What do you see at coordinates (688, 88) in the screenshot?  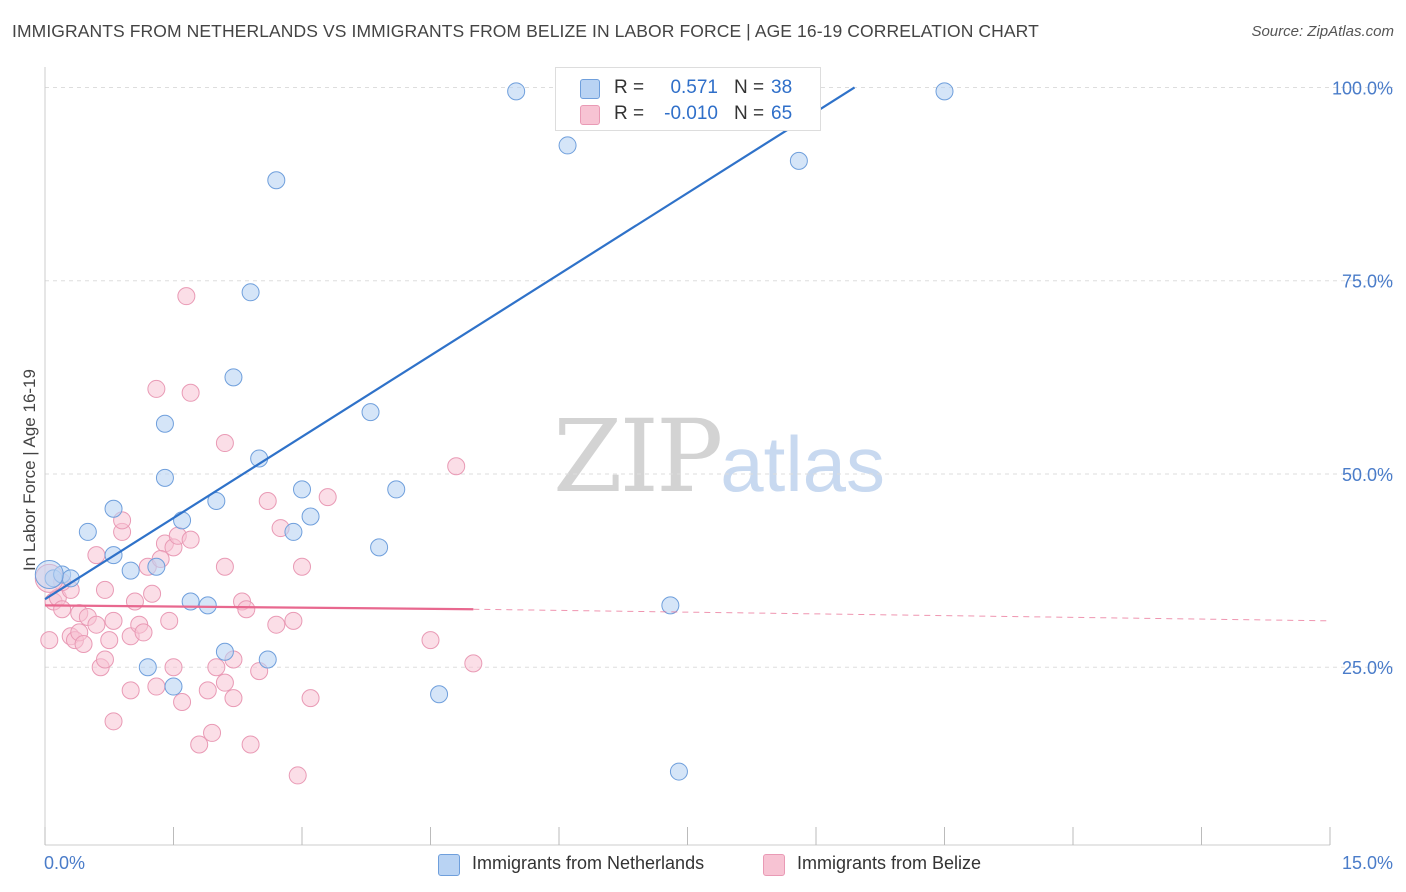 I see `legend-row-netherlands: R = 0.571 N = 38` at bounding box center [688, 88].